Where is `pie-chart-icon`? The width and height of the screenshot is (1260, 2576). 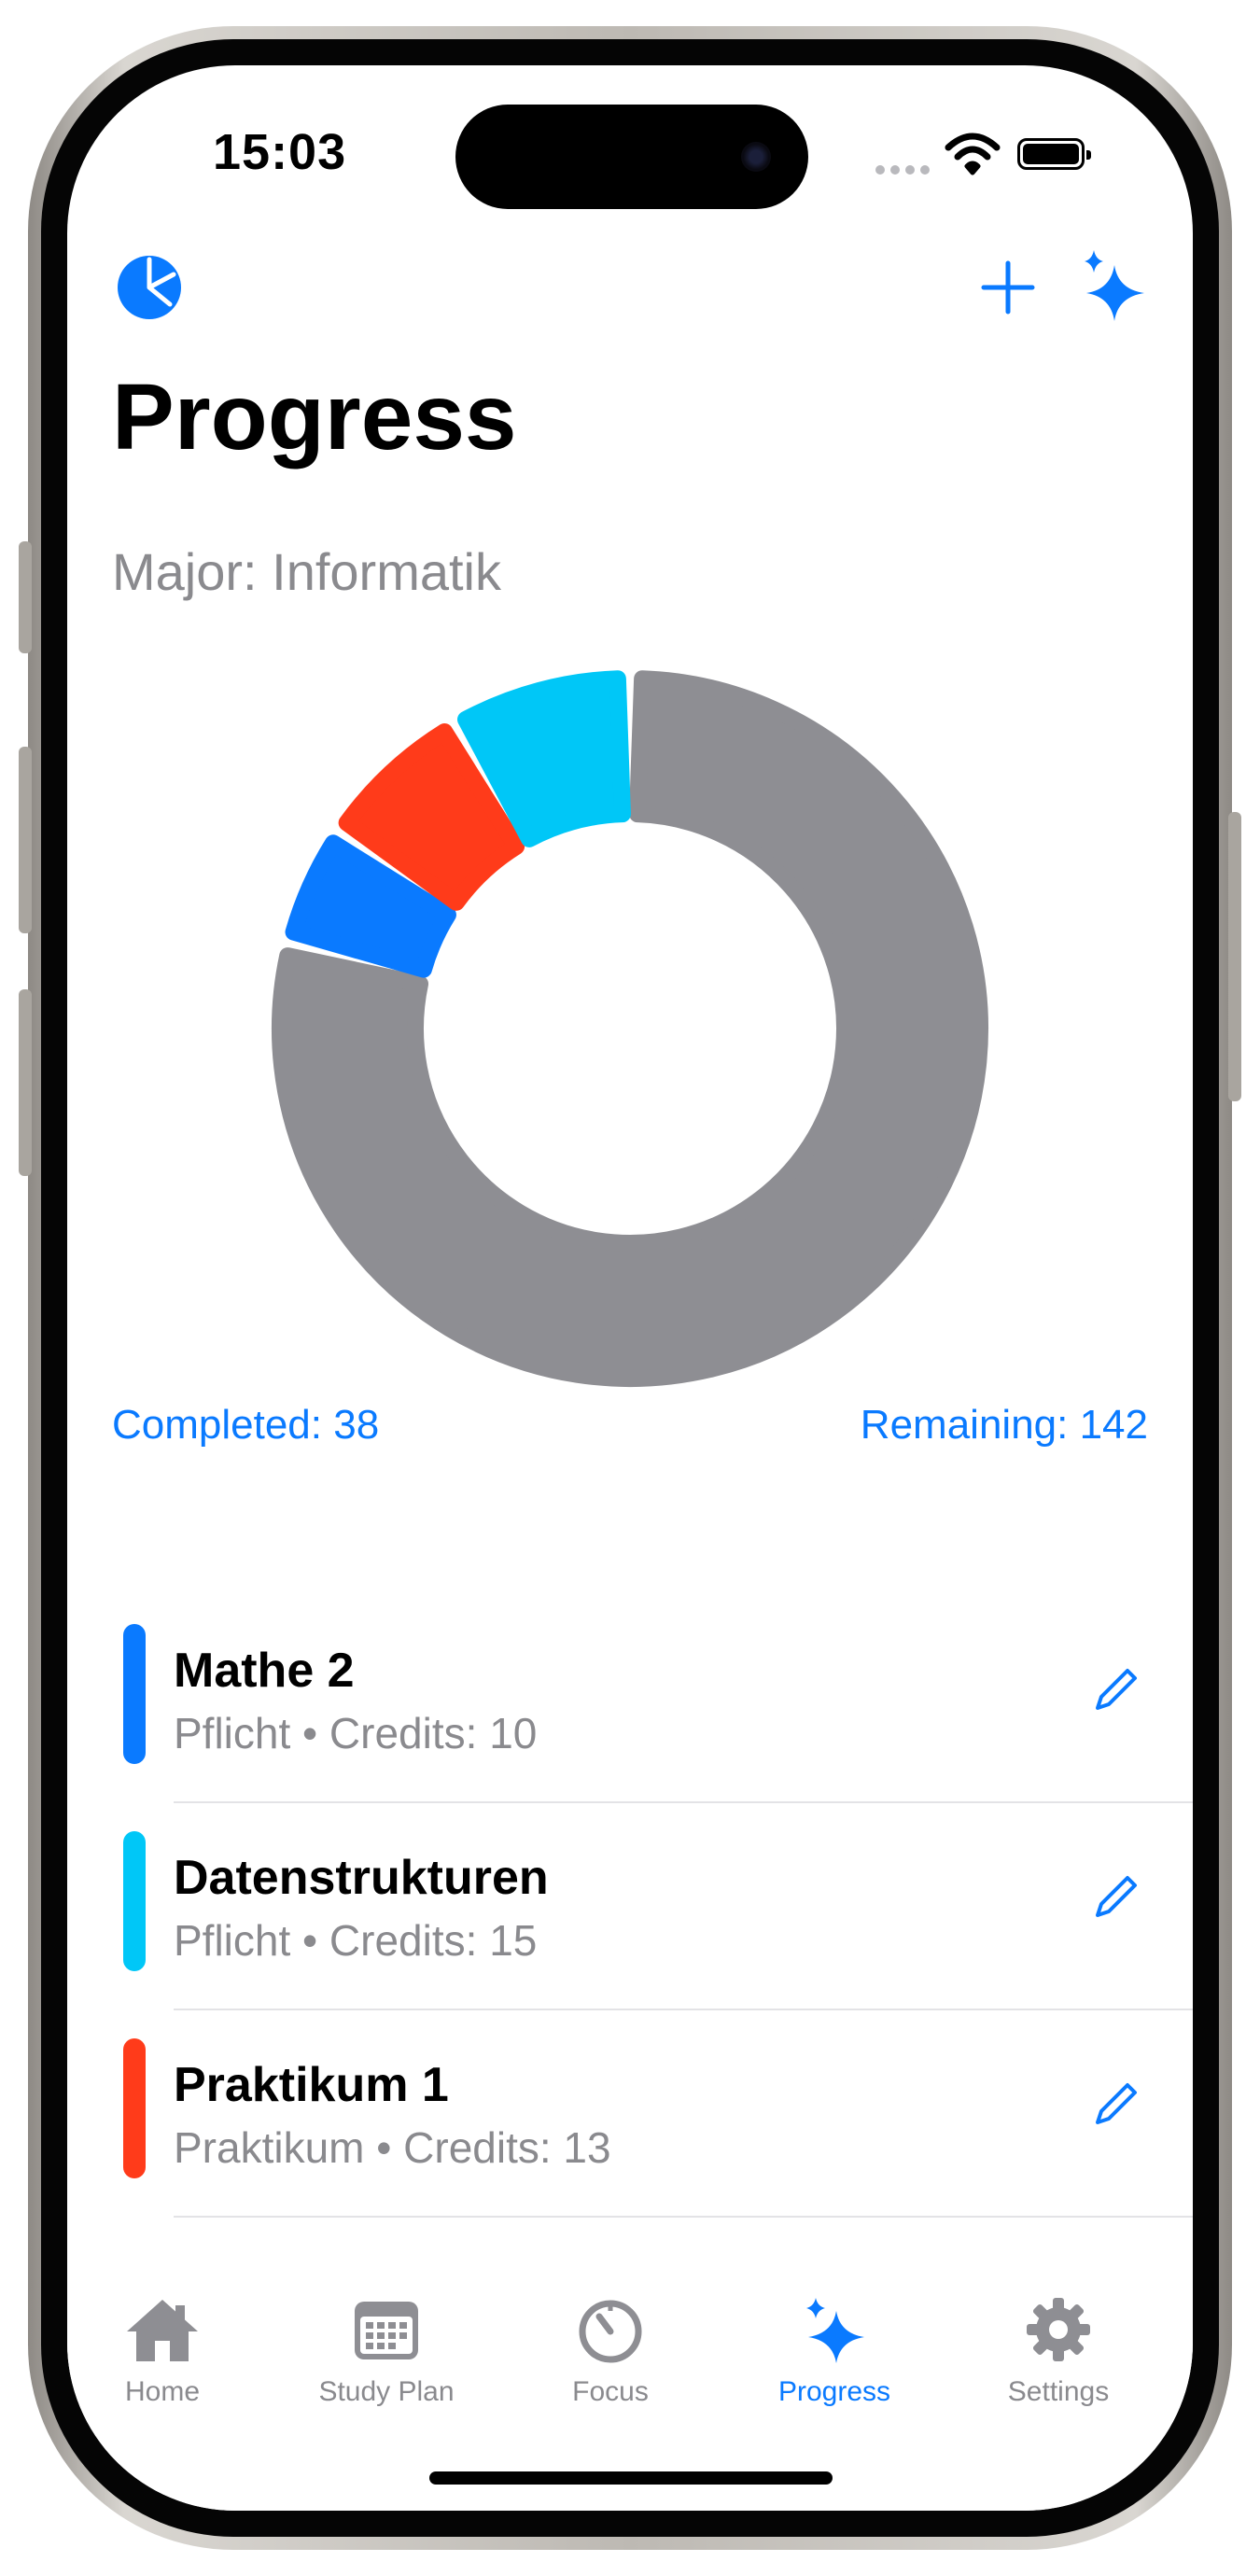
pie-chart-icon is located at coordinates (149, 287).